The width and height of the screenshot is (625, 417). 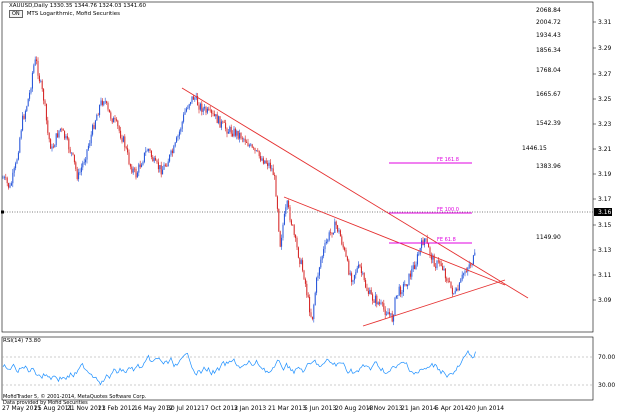 I want to click on copyright-line: Data provided by Mofid Securities, so click(x=45, y=403).